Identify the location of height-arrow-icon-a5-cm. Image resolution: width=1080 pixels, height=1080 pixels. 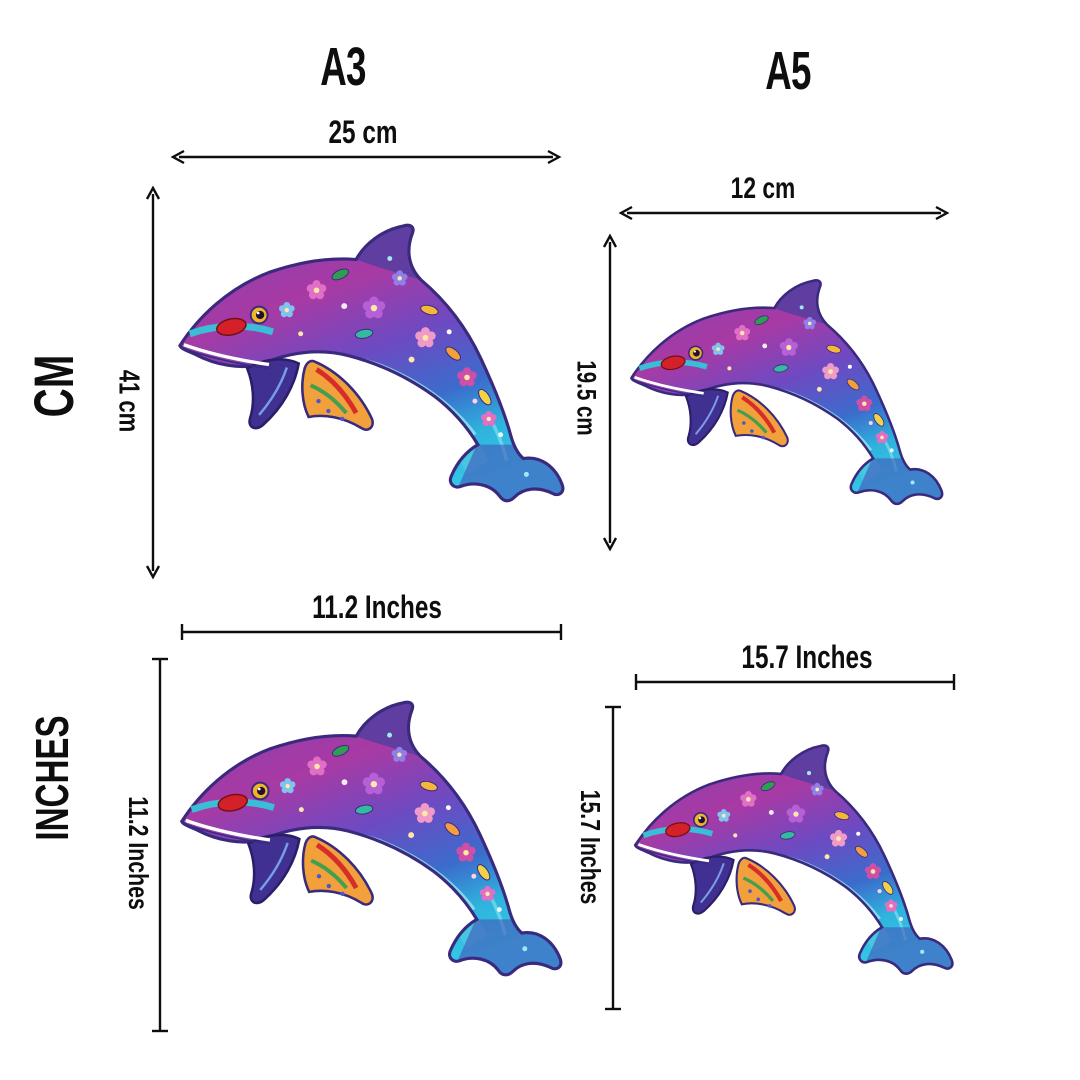
(610, 392).